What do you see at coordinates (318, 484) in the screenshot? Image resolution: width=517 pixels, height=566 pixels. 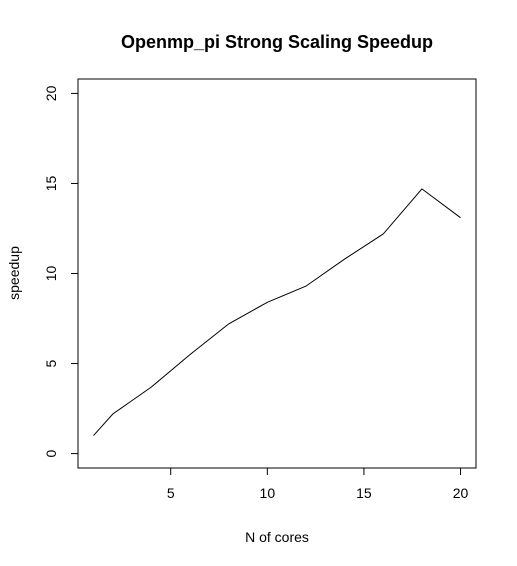 I see `x-axis: 5 10 15 20` at bounding box center [318, 484].